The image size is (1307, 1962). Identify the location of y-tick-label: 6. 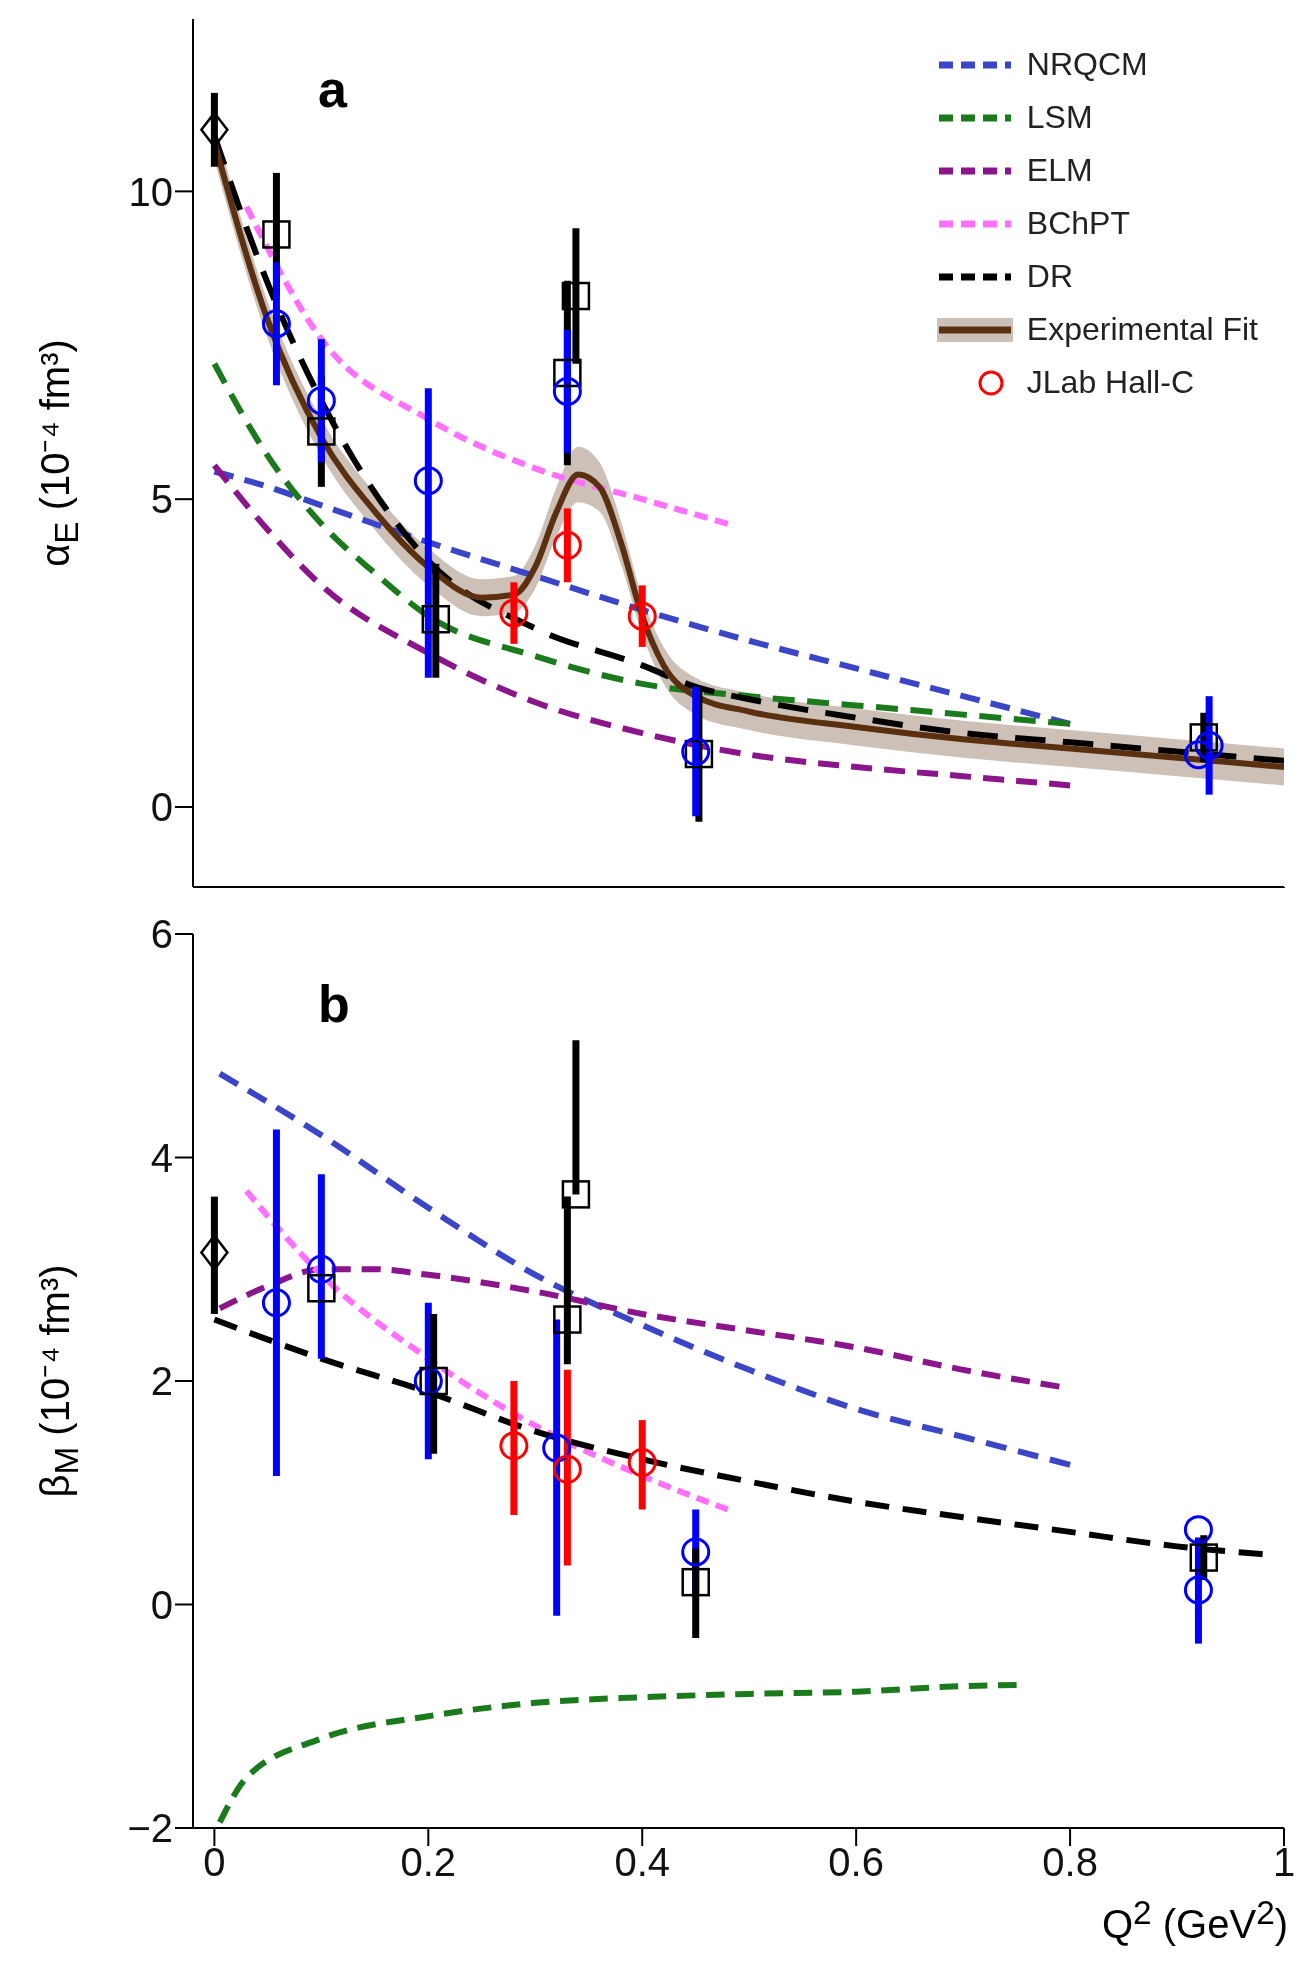
(161, 934).